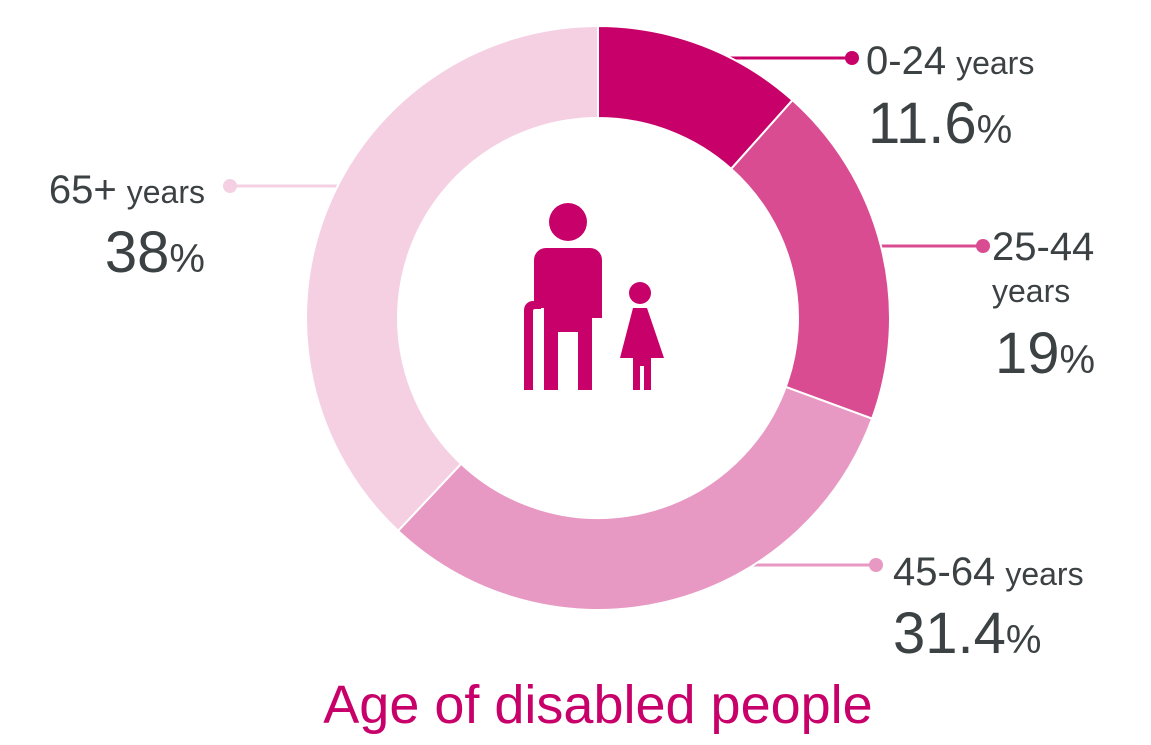 Image resolution: width=1151 pixels, height=745 pixels. Describe the element at coordinates (950, 61) in the screenshot. I see `label-0-24-age: 0-24 years` at that location.